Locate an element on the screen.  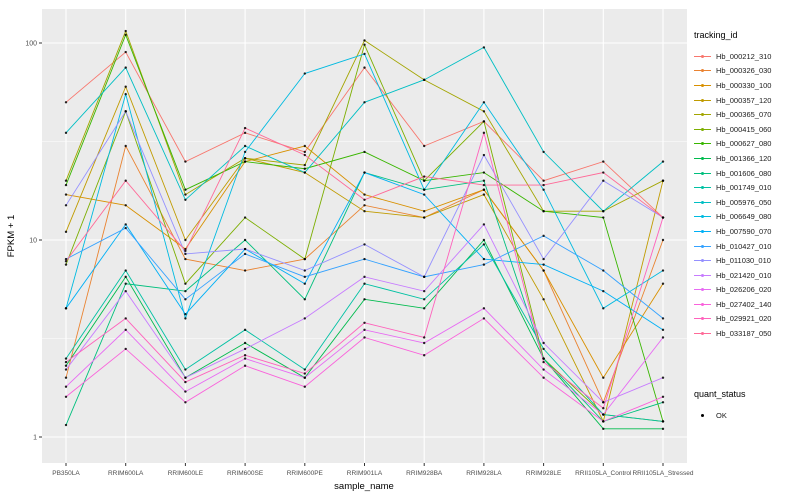
legend-item-label: Hb_000330_100 is located at coordinates (744, 85).